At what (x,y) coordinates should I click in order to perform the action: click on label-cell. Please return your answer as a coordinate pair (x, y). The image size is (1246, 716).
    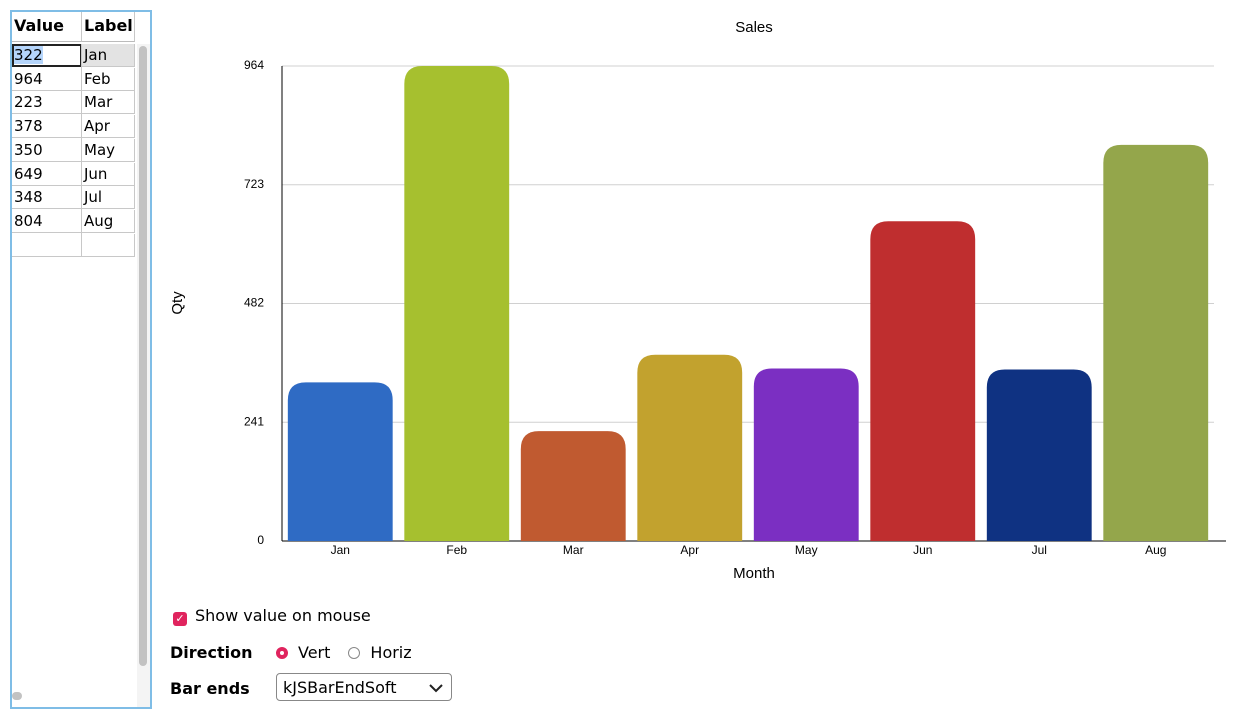
    Looking at the image, I should click on (108, 245).